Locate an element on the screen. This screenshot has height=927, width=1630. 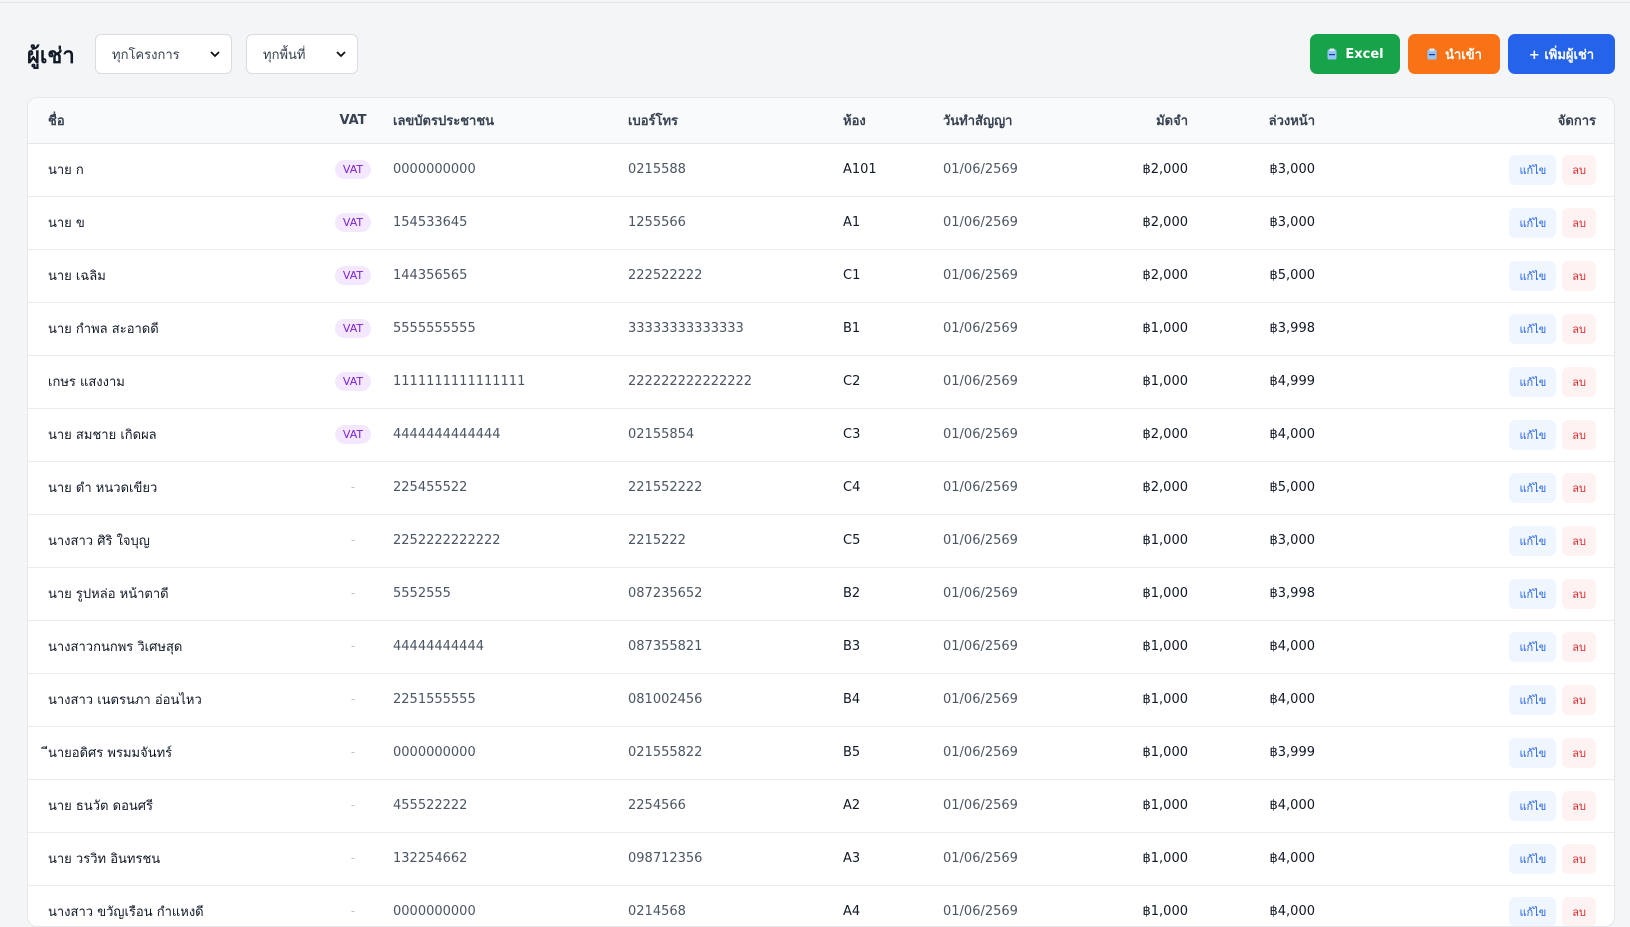
cell-id-card: 154533645 is located at coordinates (430, 222).